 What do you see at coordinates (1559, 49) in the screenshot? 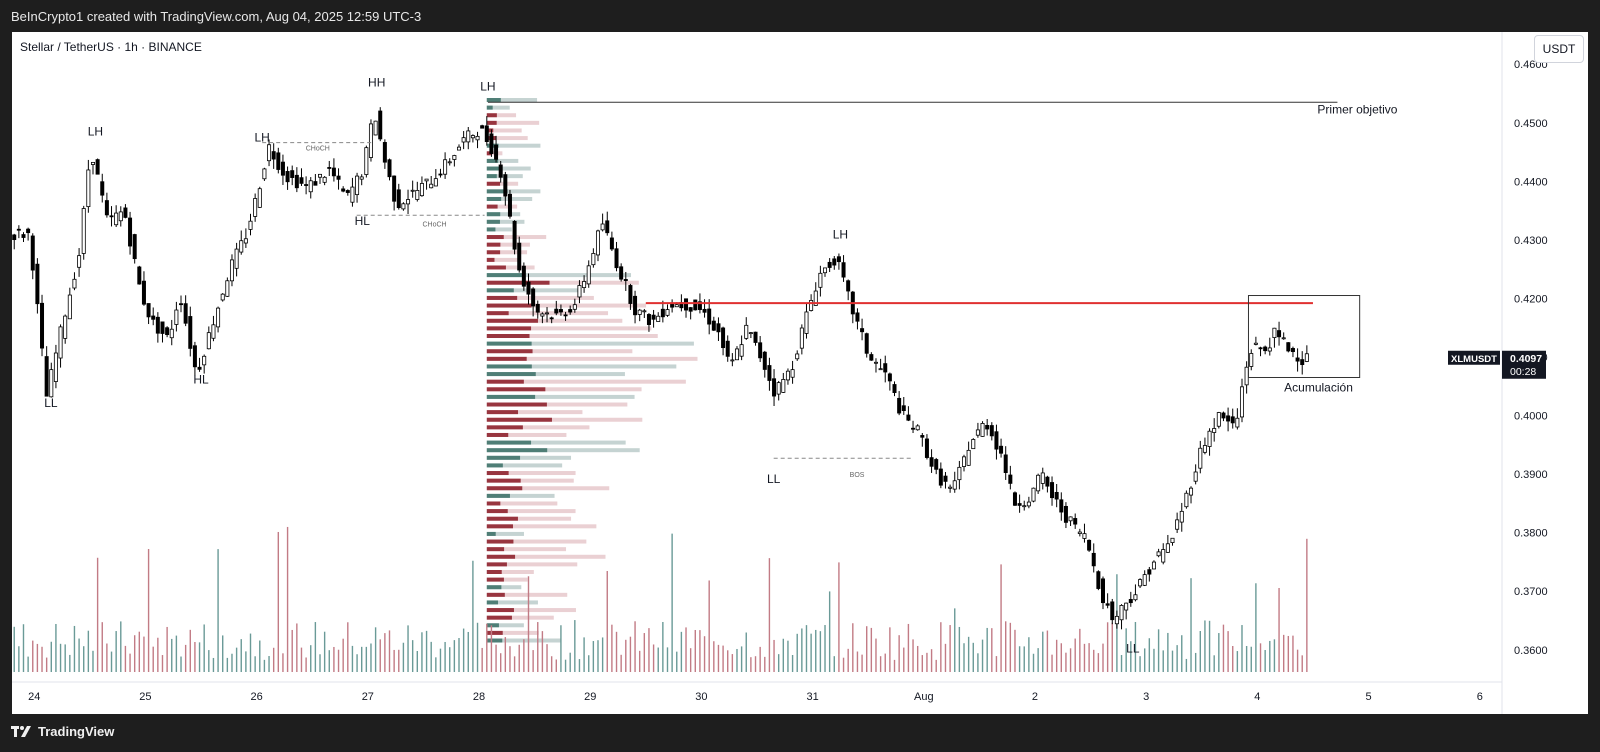
I see `currency-button: USDT` at bounding box center [1559, 49].